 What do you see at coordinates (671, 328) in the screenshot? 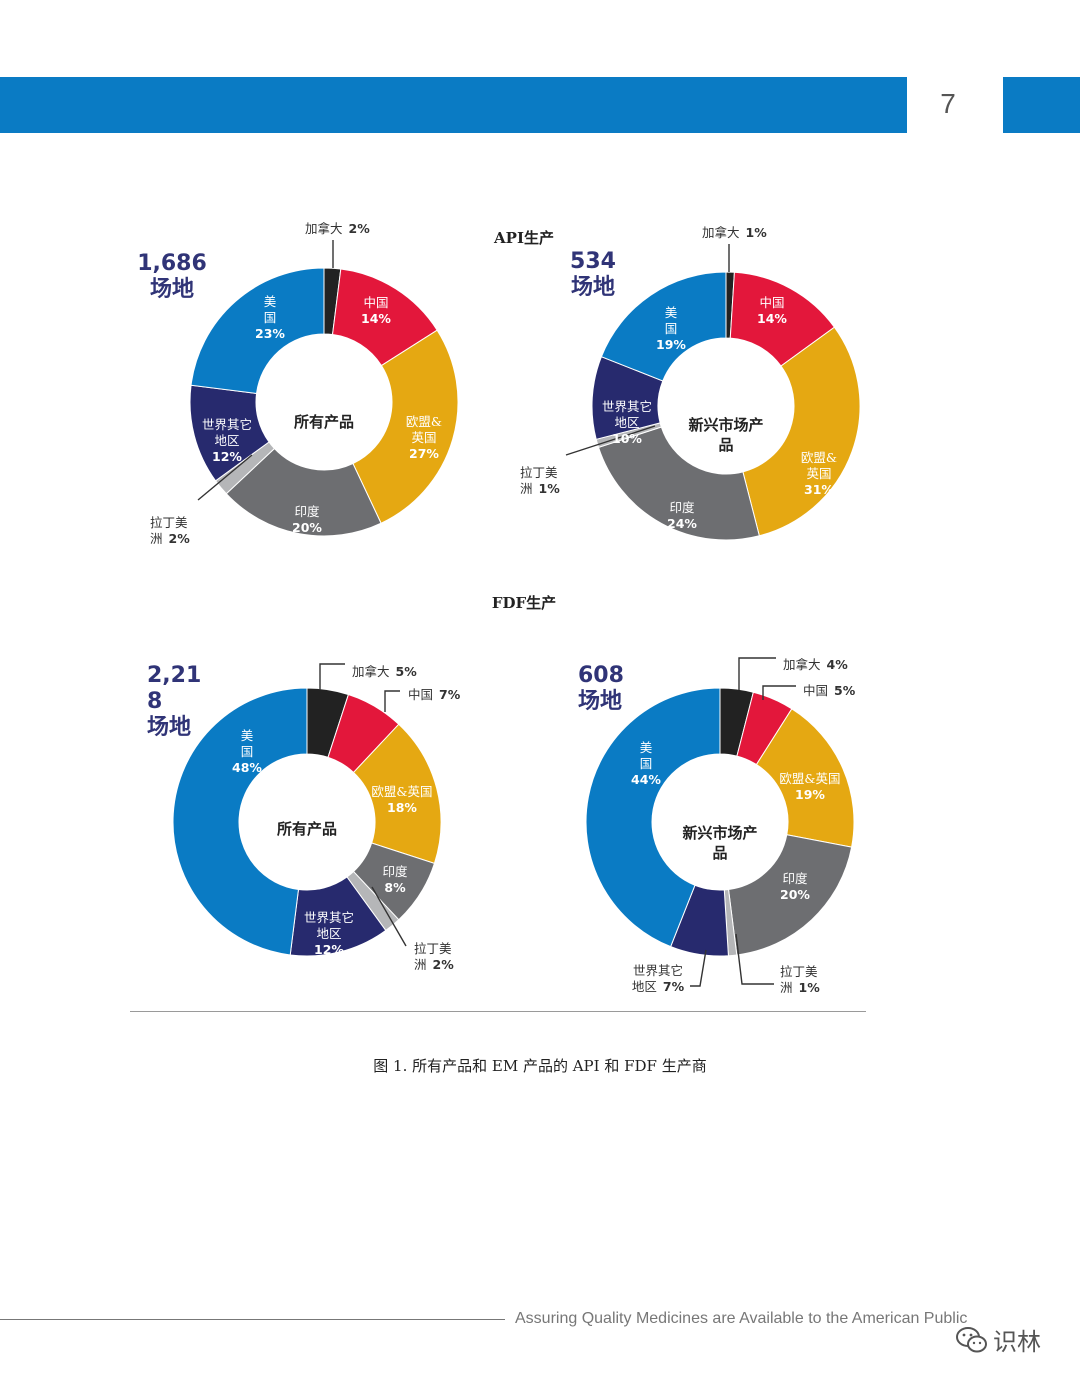
I see `slice-label-usa: 美国 19%` at bounding box center [671, 328].